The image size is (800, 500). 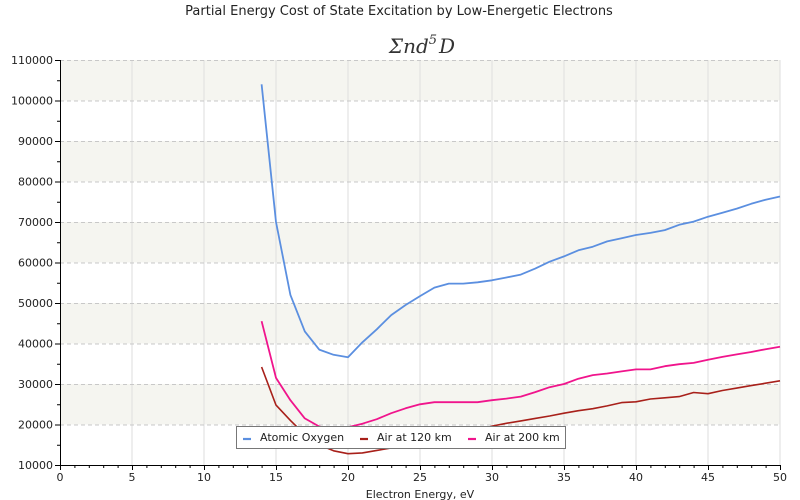 I want to click on series-line-air-at-120-km, so click(x=520, y=410).